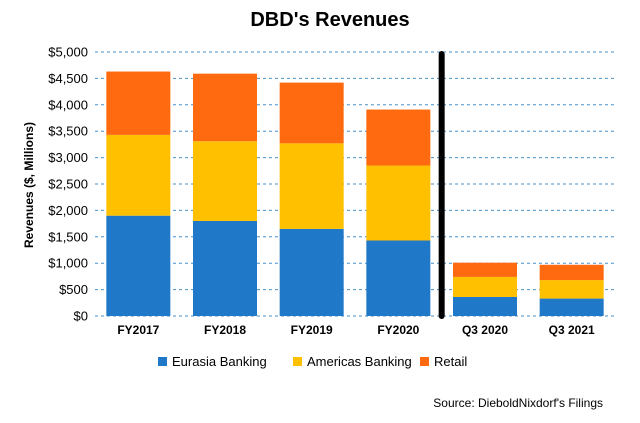 This screenshot has width=640, height=423. Describe the element at coordinates (81, 316) in the screenshot. I see `y-tick-label: $0` at that location.